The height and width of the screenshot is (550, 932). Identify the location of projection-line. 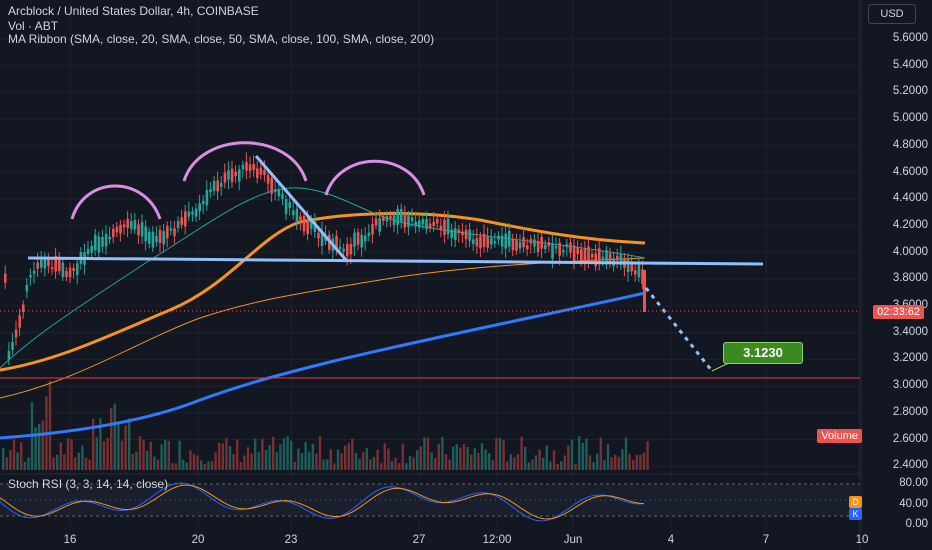
(679, 329).